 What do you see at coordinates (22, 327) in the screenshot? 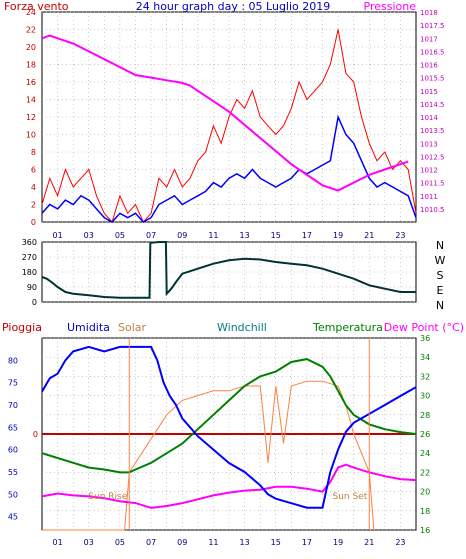
I see `legend-rain: Pioggia` at bounding box center [22, 327].